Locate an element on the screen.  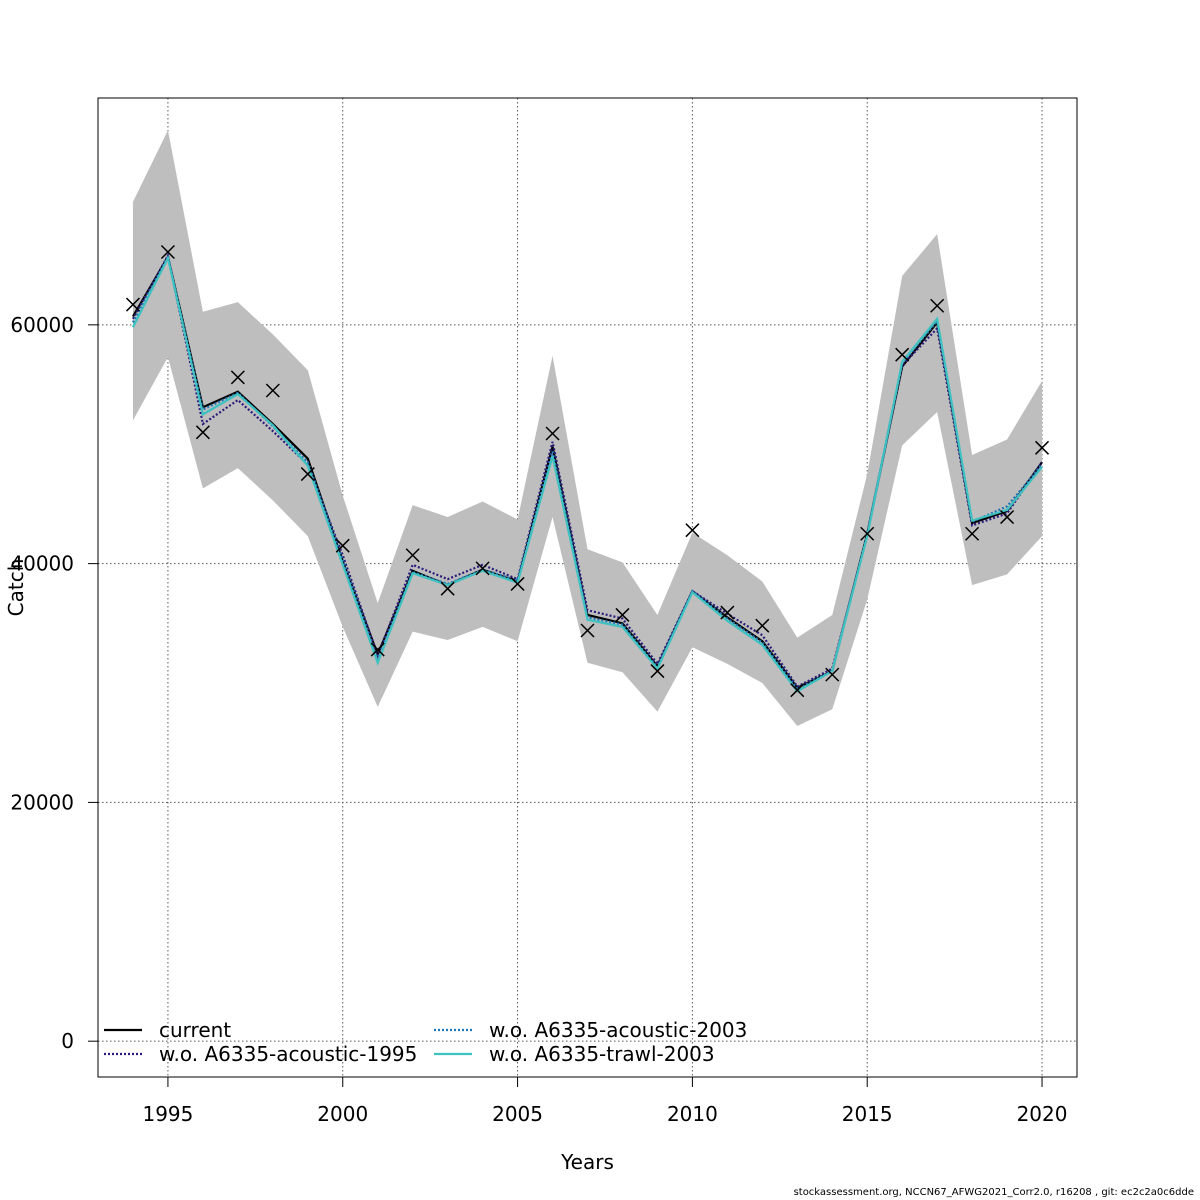
y-tick-label: 0 is located at coordinates (67, 1041).